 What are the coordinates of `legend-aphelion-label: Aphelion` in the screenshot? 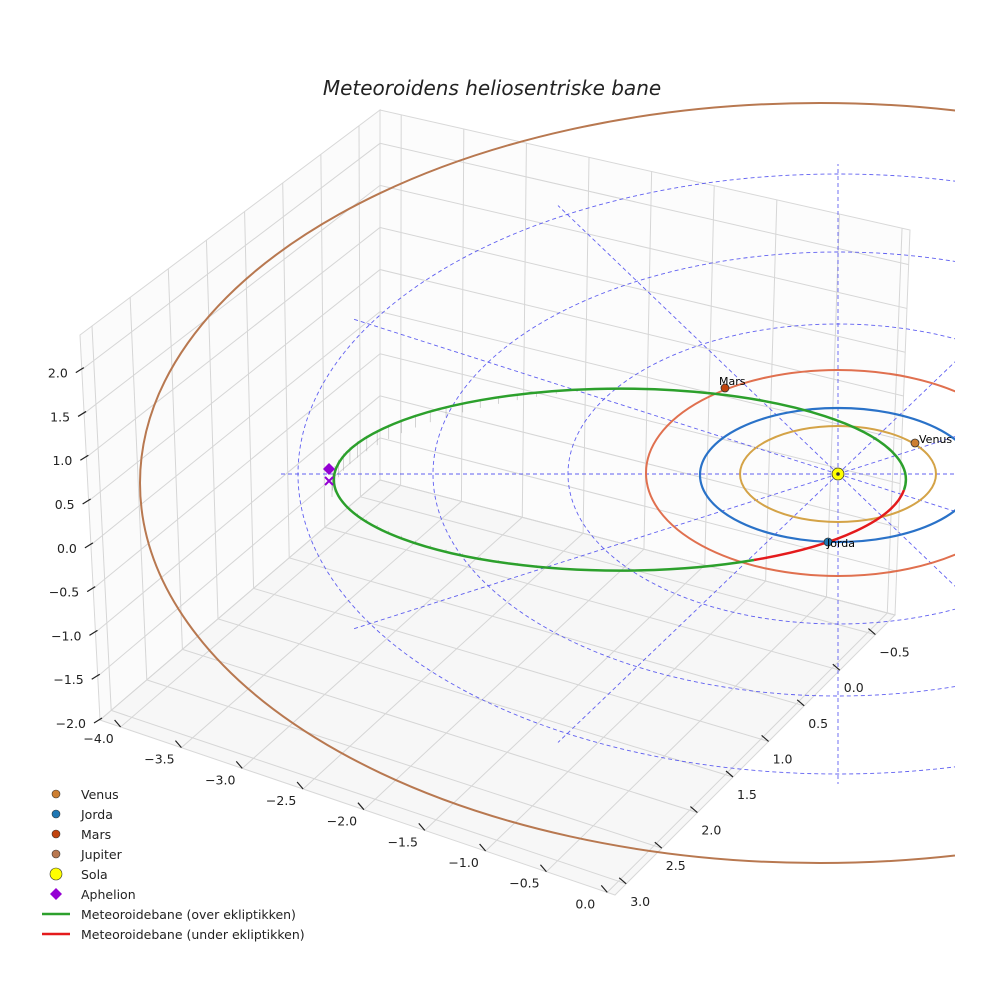 It's located at (108, 894).